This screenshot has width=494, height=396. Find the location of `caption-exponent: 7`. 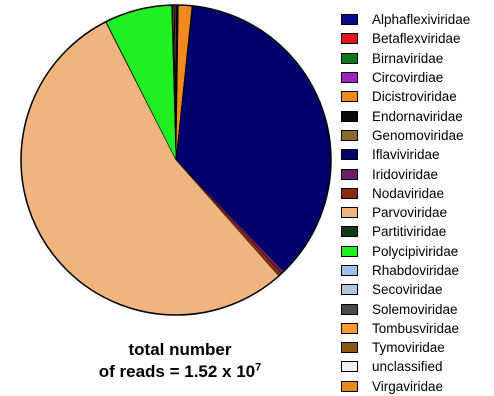

caption-exponent: 7 is located at coordinates (258, 367).